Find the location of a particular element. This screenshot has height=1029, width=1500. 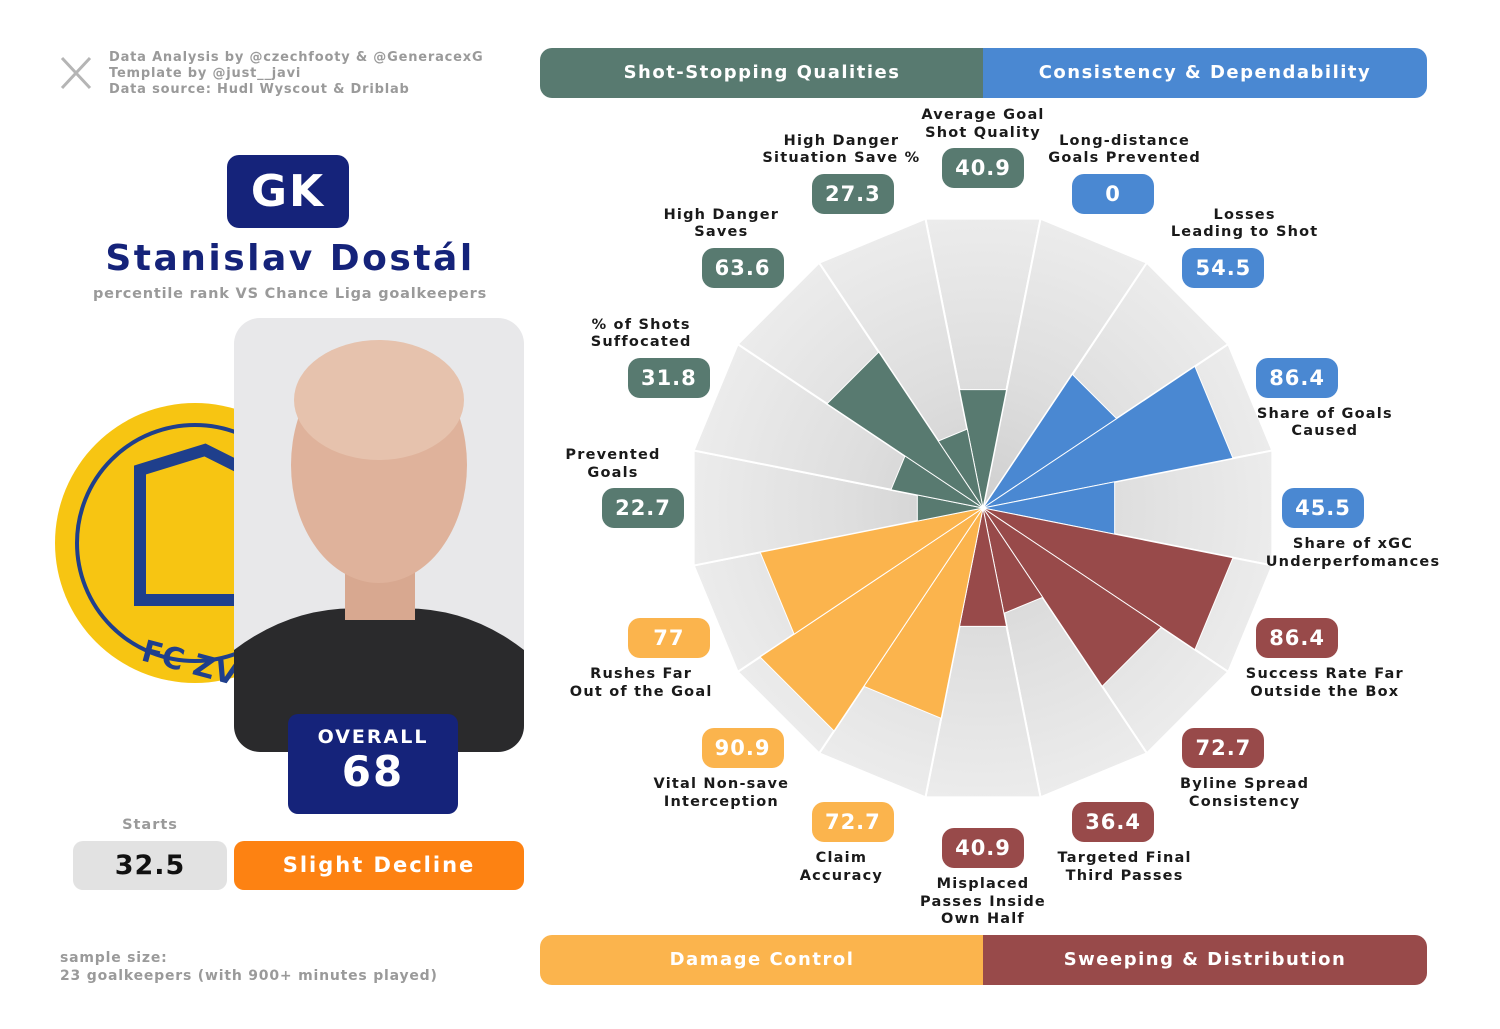

credit-line: Data source: Hudl Wyscout & Driblab is located at coordinates (259, 89).